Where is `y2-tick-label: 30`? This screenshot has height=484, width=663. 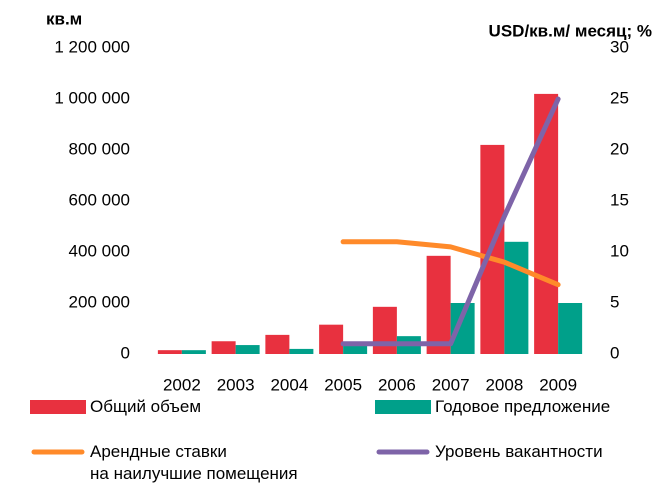 y2-tick-label: 30 is located at coordinates (619, 46).